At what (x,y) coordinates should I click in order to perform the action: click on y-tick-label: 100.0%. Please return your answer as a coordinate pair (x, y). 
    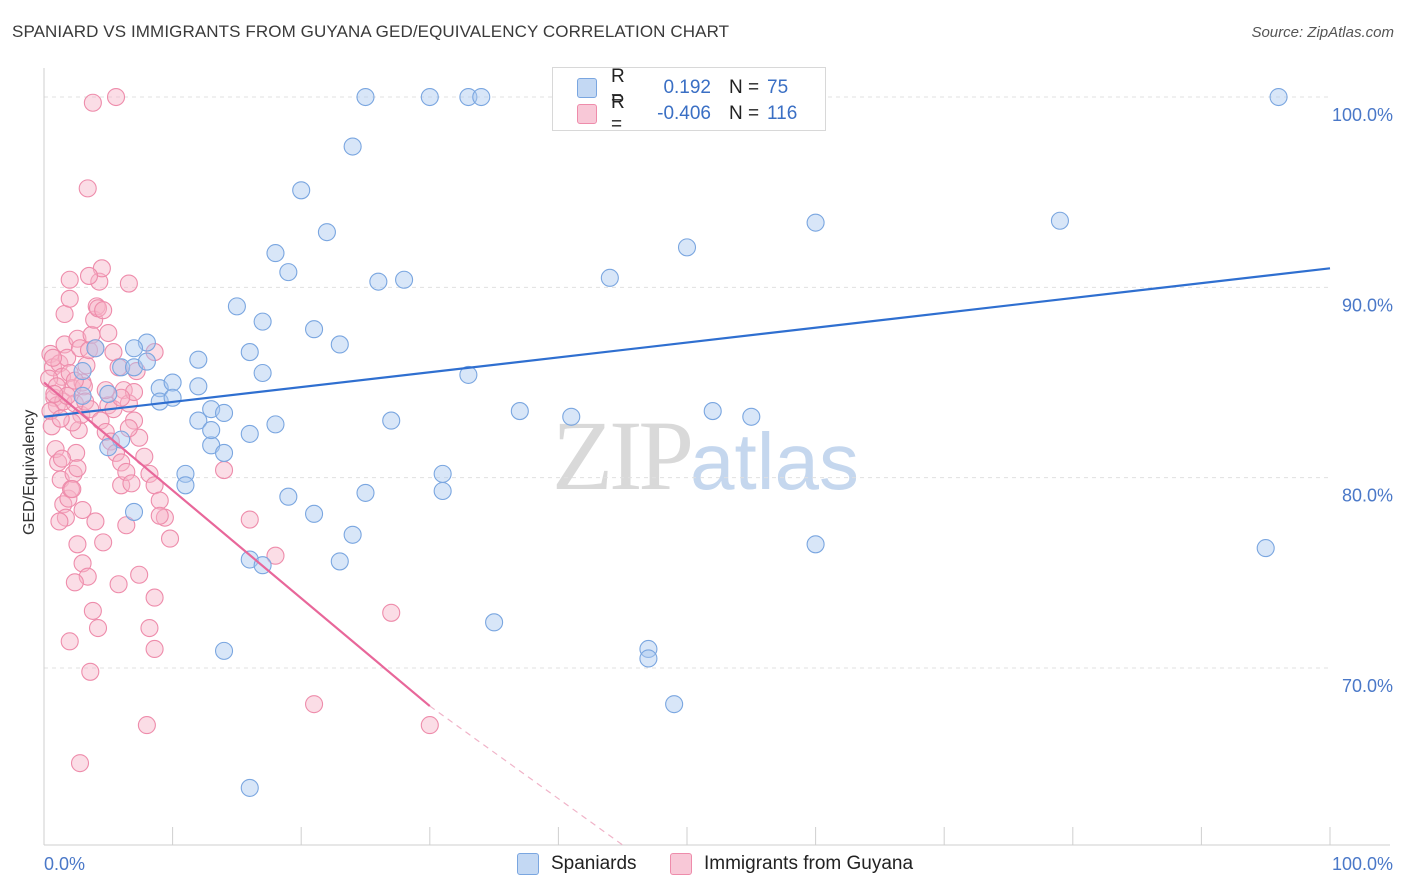
    Looking at the image, I should click on (1362, 115).